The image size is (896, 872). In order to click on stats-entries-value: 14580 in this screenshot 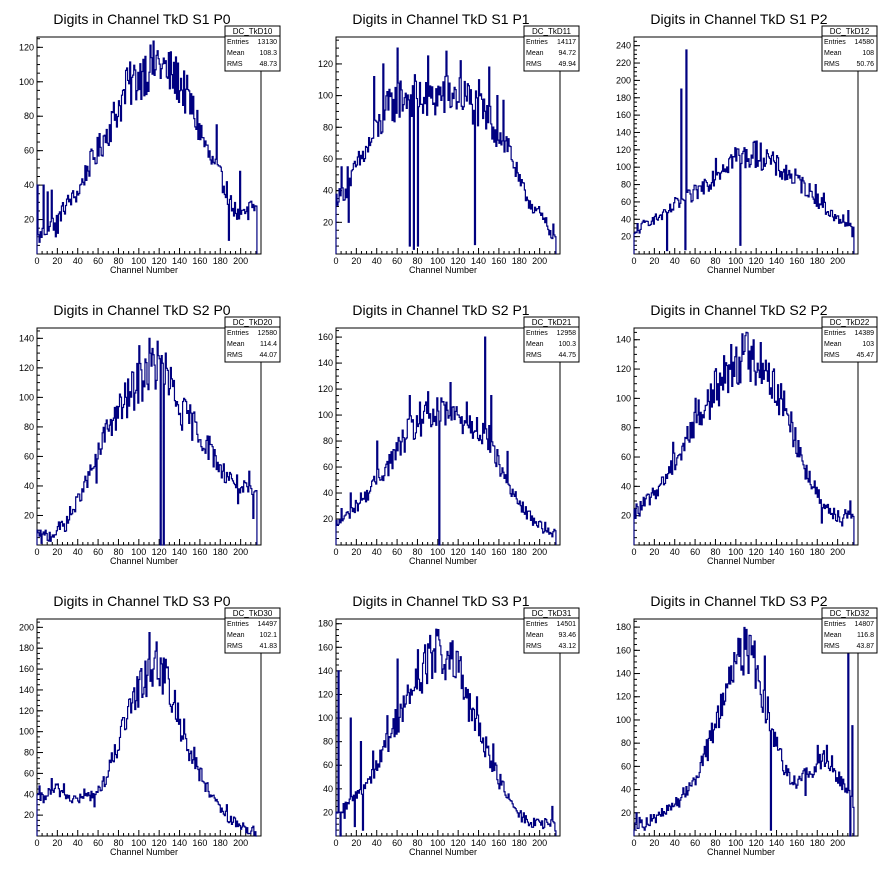, I will do `click(865, 42)`.